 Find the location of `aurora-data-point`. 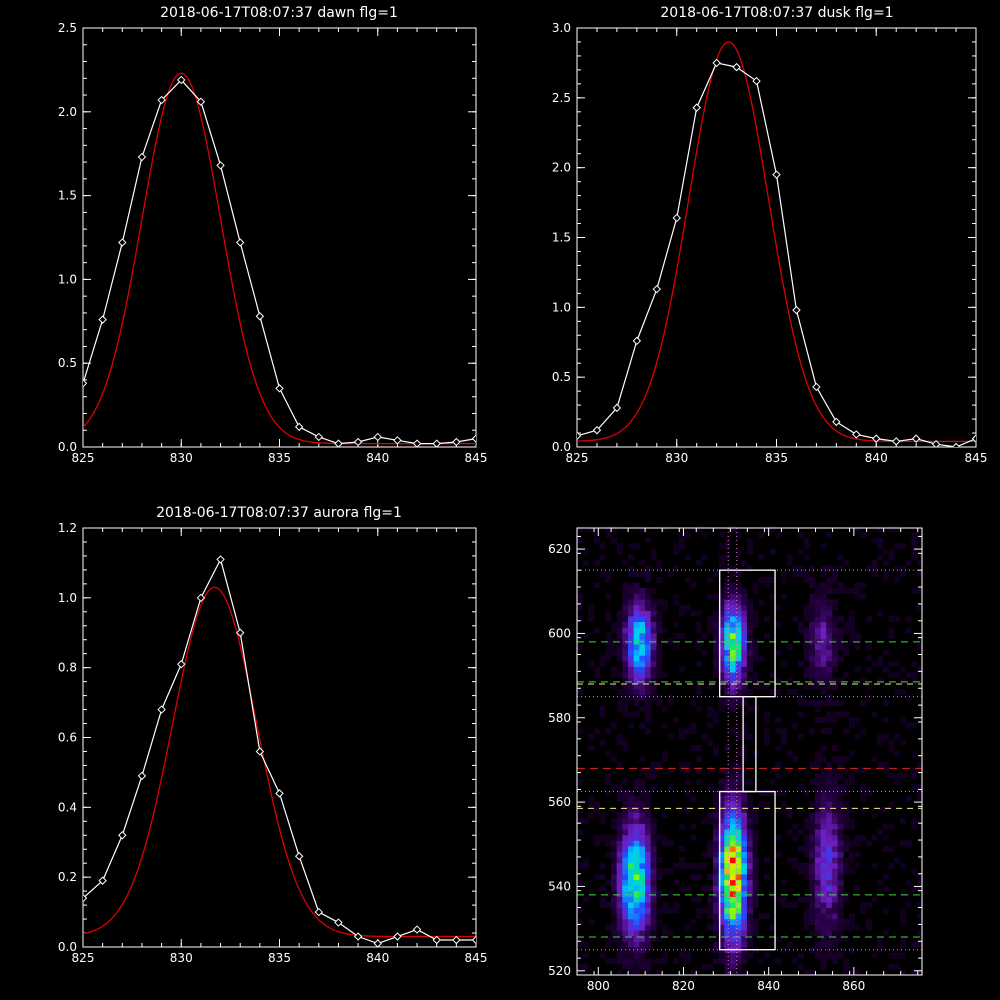

aurora-data-point is located at coordinates (85, 898).